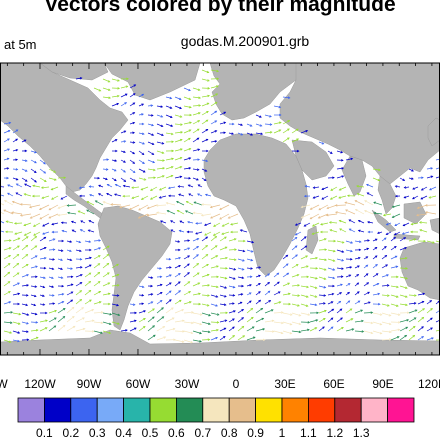 This screenshot has width=440, height=440. Describe the element at coordinates (89, 384) in the screenshot. I see `lon-label: 90W` at that location.